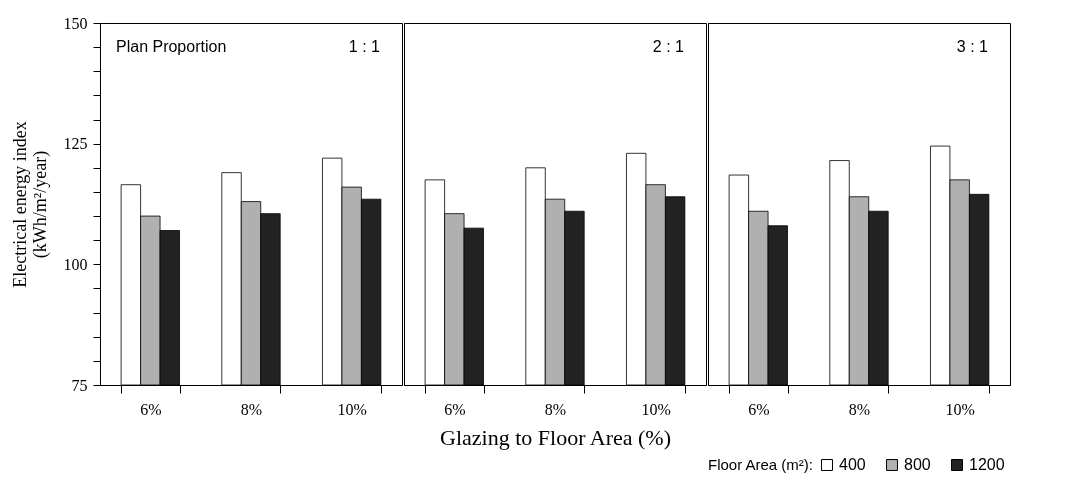 The height and width of the screenshot is (500, 1067). I want to click on x-axis-title: Glazing to Floor Area (%), so click(555, 437).